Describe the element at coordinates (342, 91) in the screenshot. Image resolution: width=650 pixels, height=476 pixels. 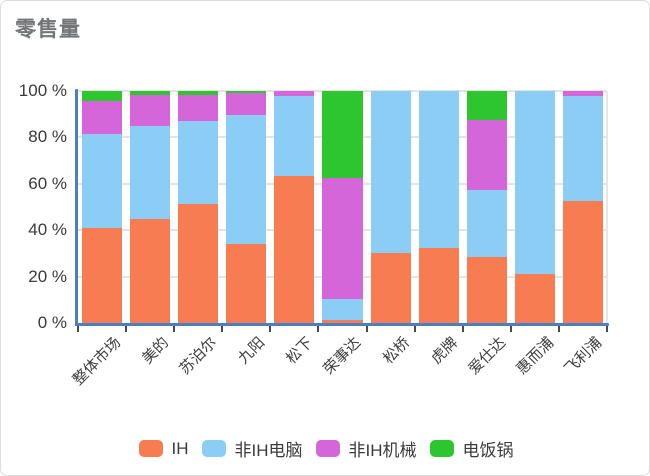
I see `gridline` at that location.